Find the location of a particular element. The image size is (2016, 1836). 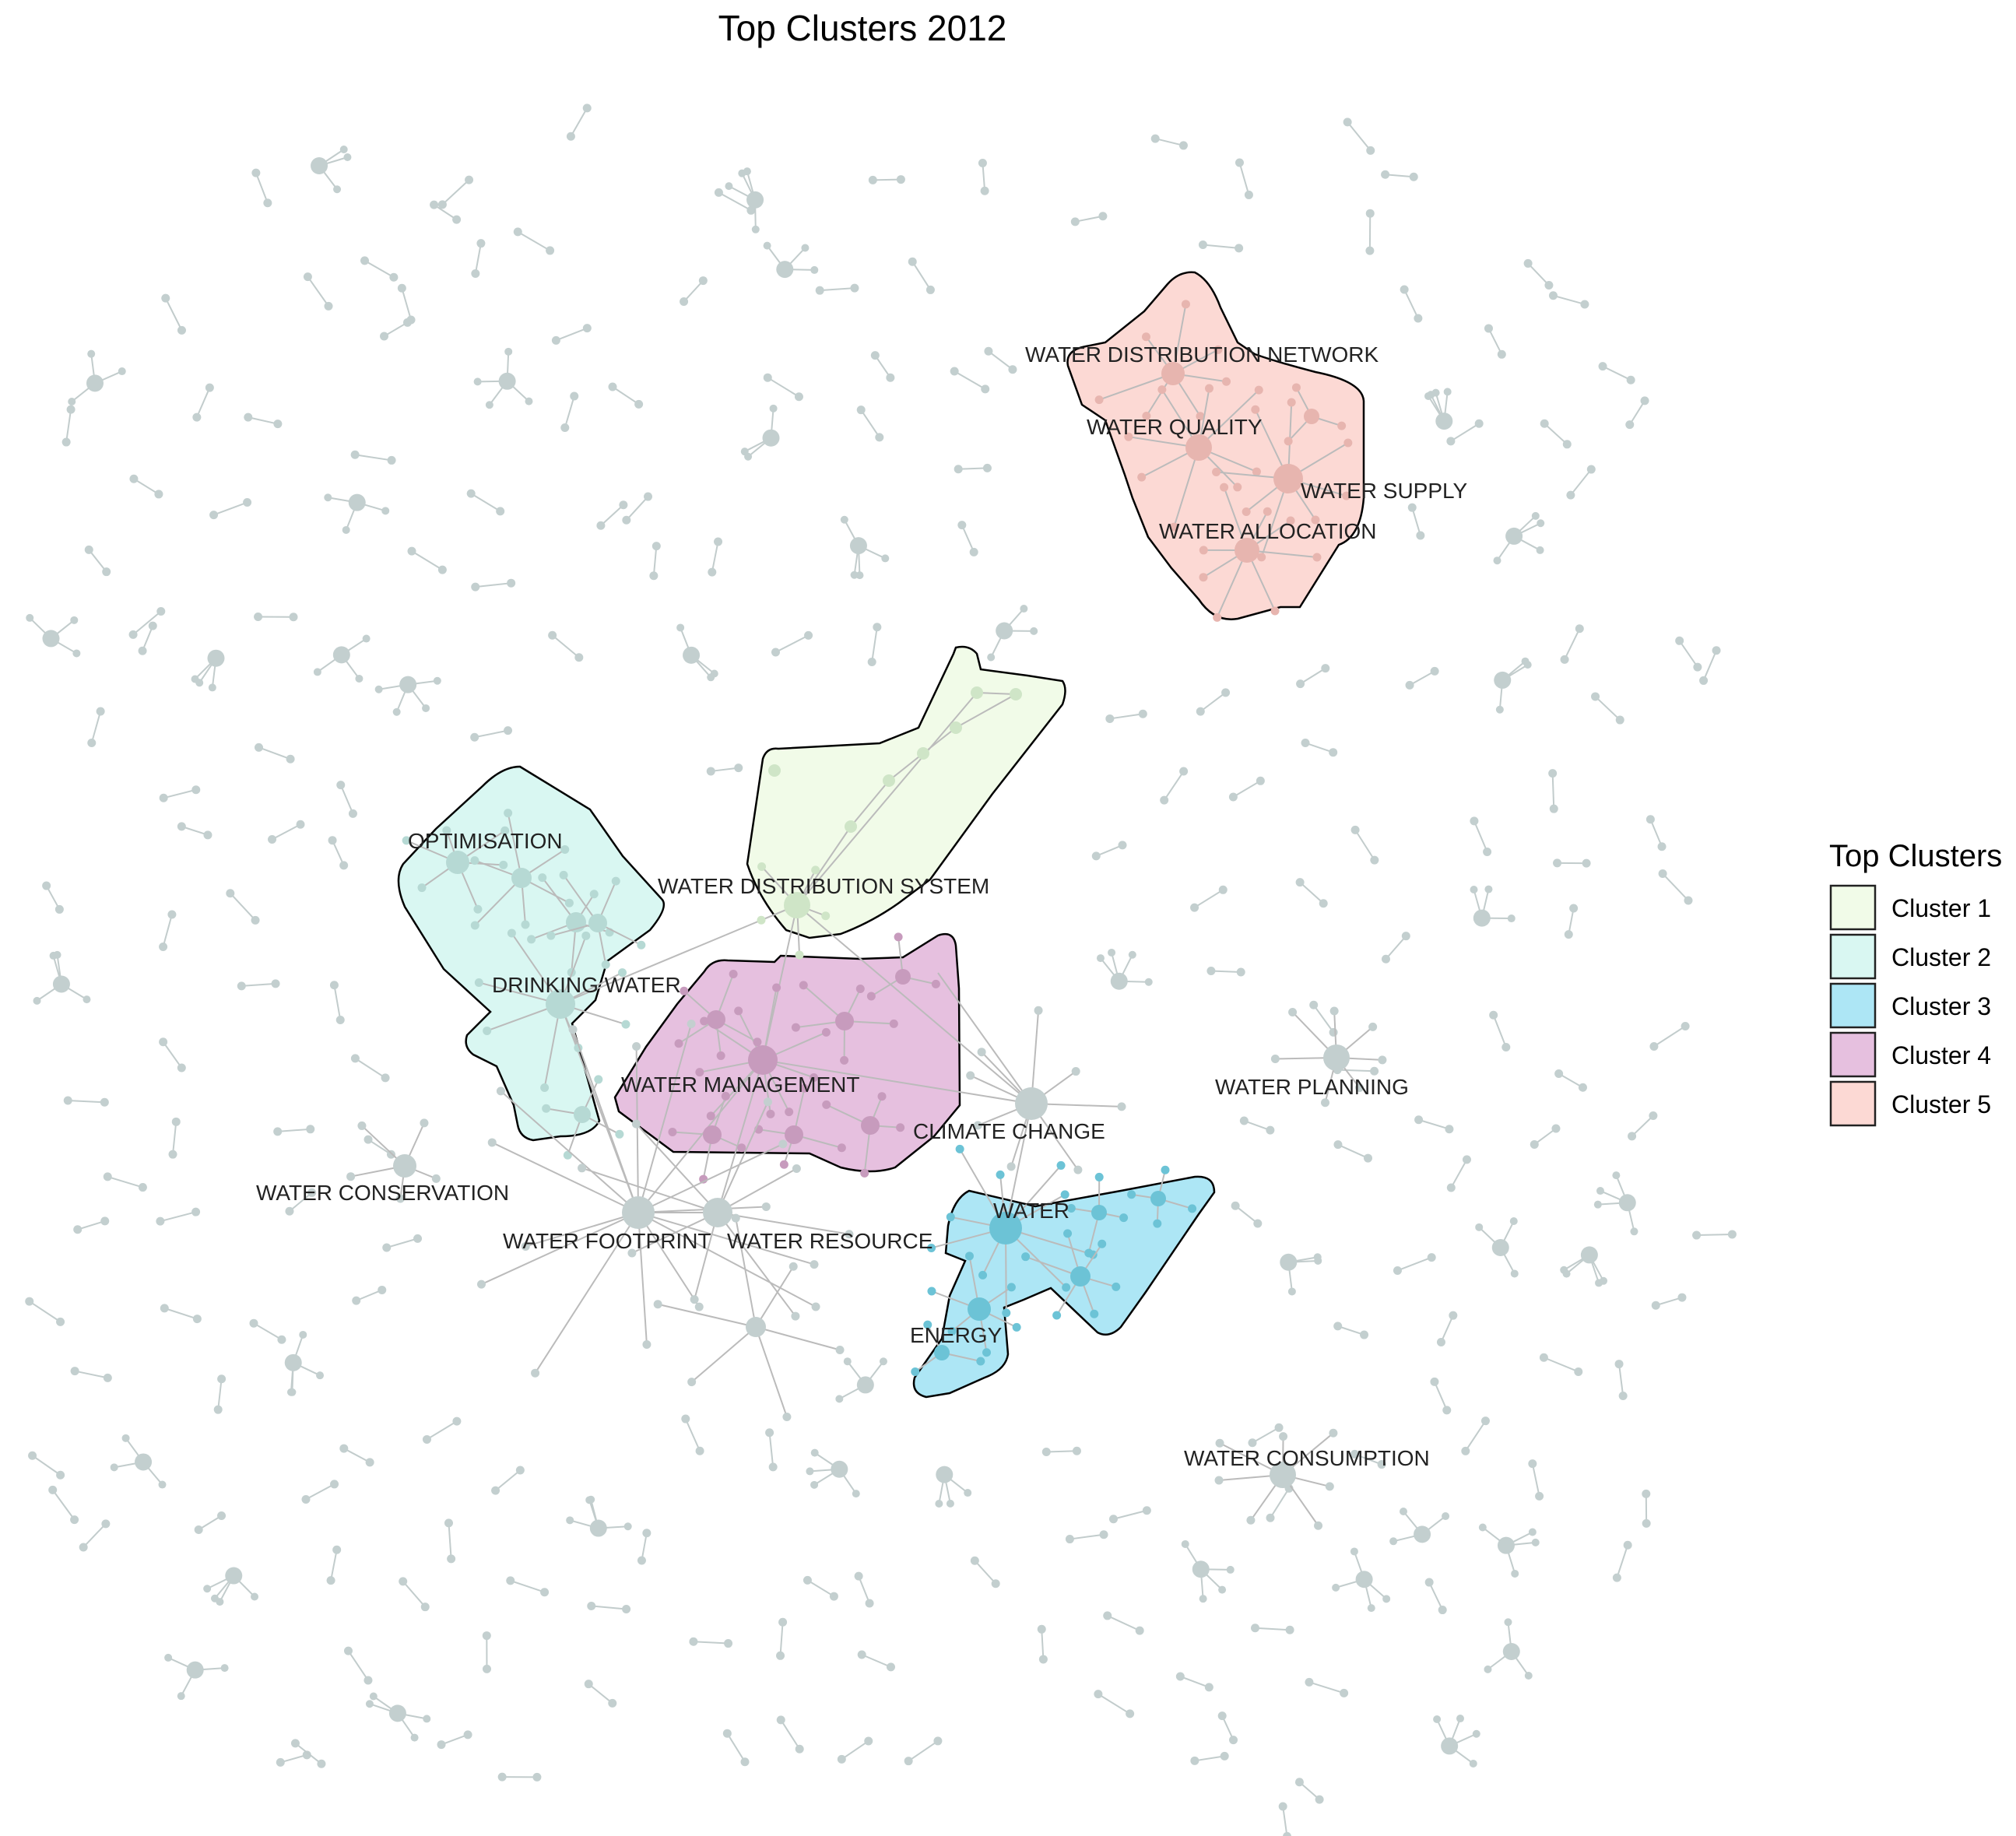

cluster4-node-b-leaf is located at coordinates (894, 1024).